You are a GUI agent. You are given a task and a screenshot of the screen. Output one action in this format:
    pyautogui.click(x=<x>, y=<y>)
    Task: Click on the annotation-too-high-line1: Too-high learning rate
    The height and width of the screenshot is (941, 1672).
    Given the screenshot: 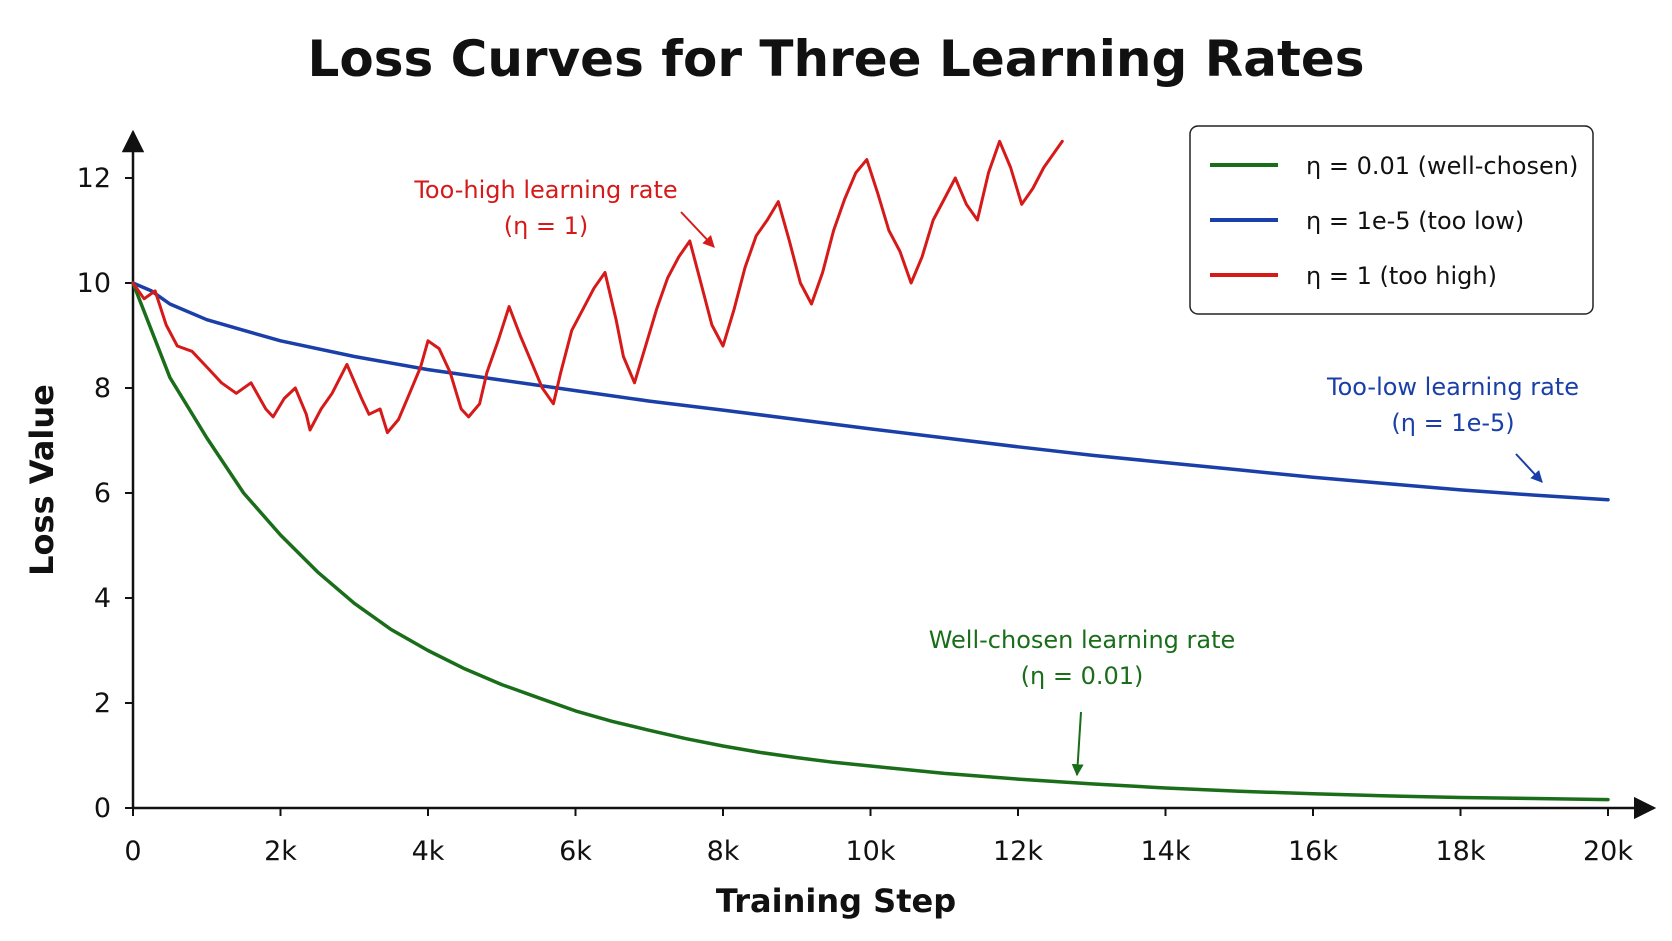 What is the action you would take?
    pyautogui.click(x=545, y=190)
    